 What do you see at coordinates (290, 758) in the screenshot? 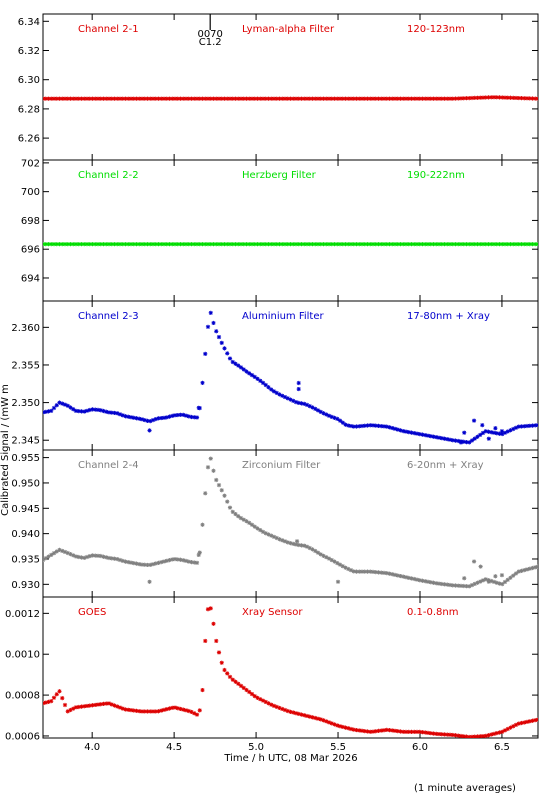
I see `x-axis-label: Time / h UTC, 08 Mar 2026` at bounding box center [290, 758].